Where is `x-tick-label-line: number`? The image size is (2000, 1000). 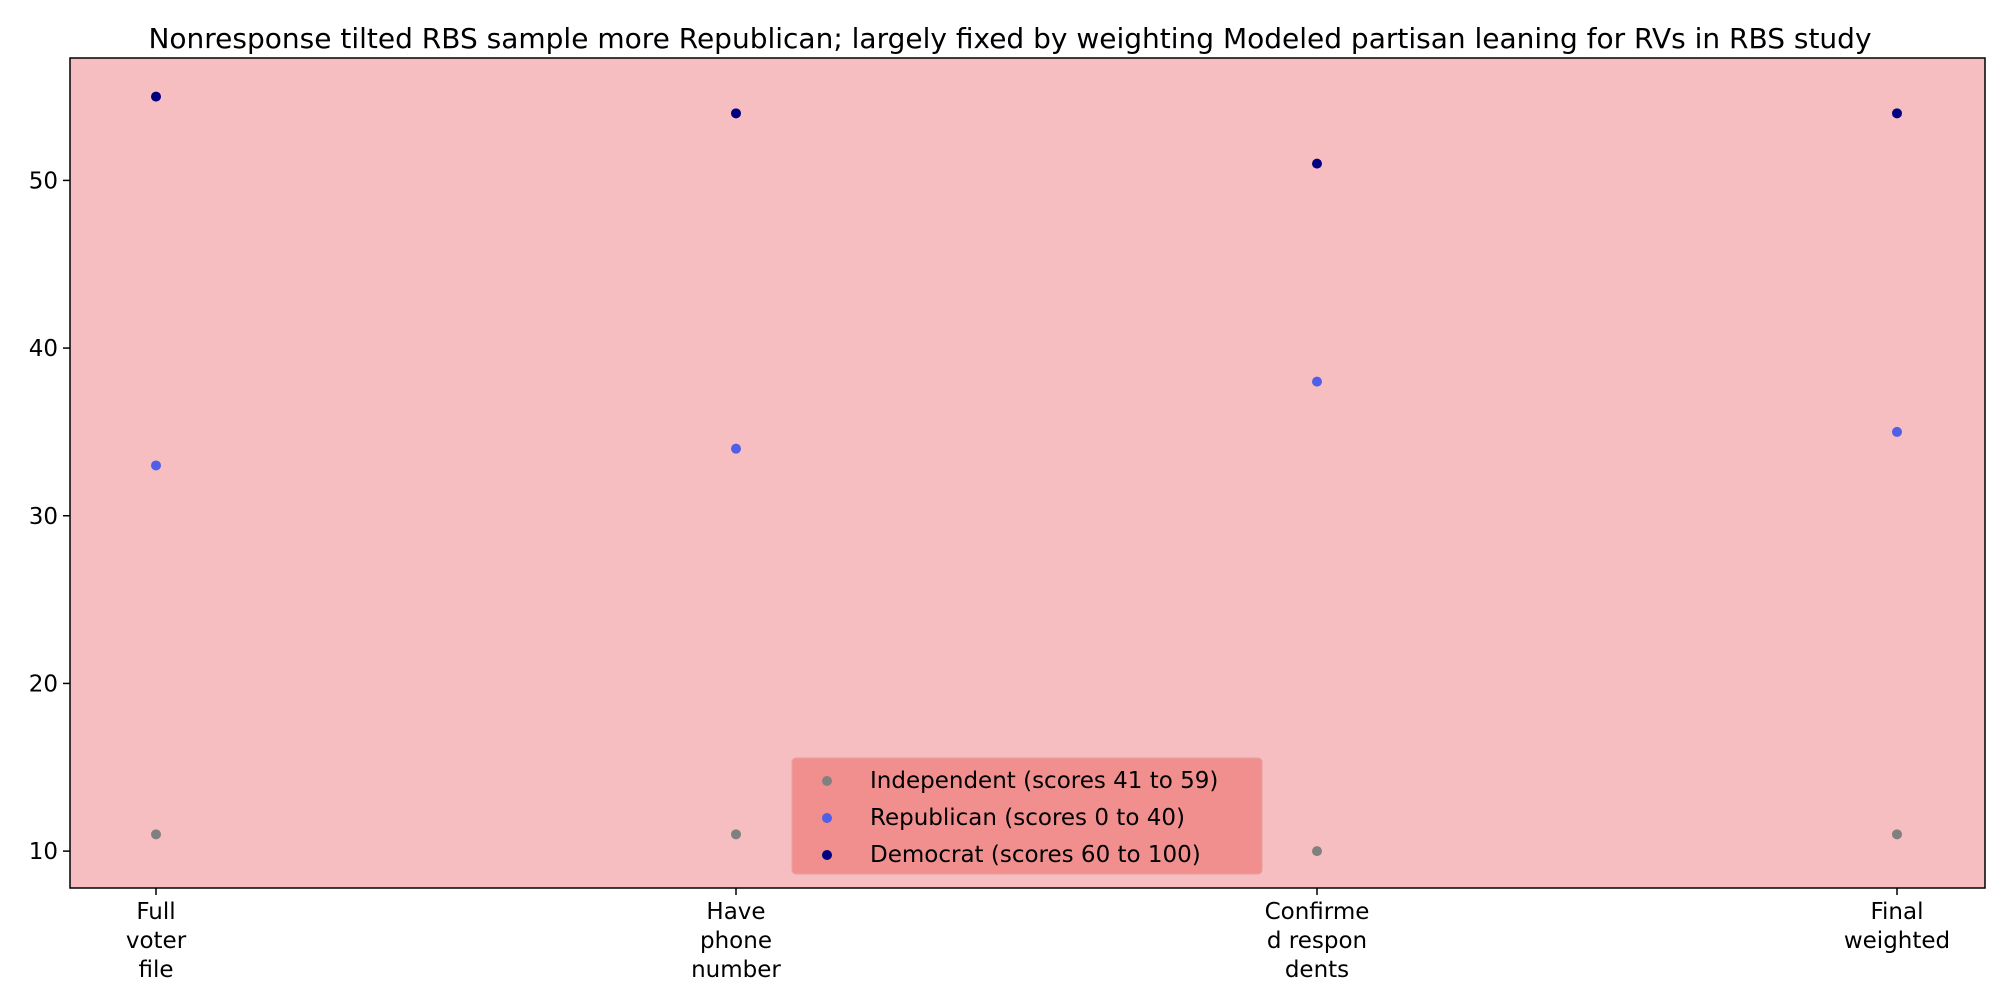
x-tick-label-line: number is located at coordinates (736, 970).